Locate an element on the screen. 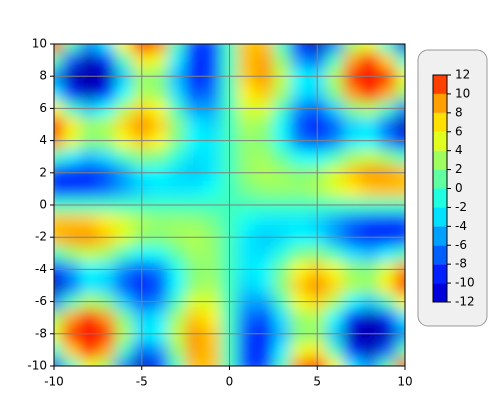 The height and width of the screenshot is (400, 500). colorbar-label: 2 is located at coordinates (459, 169).